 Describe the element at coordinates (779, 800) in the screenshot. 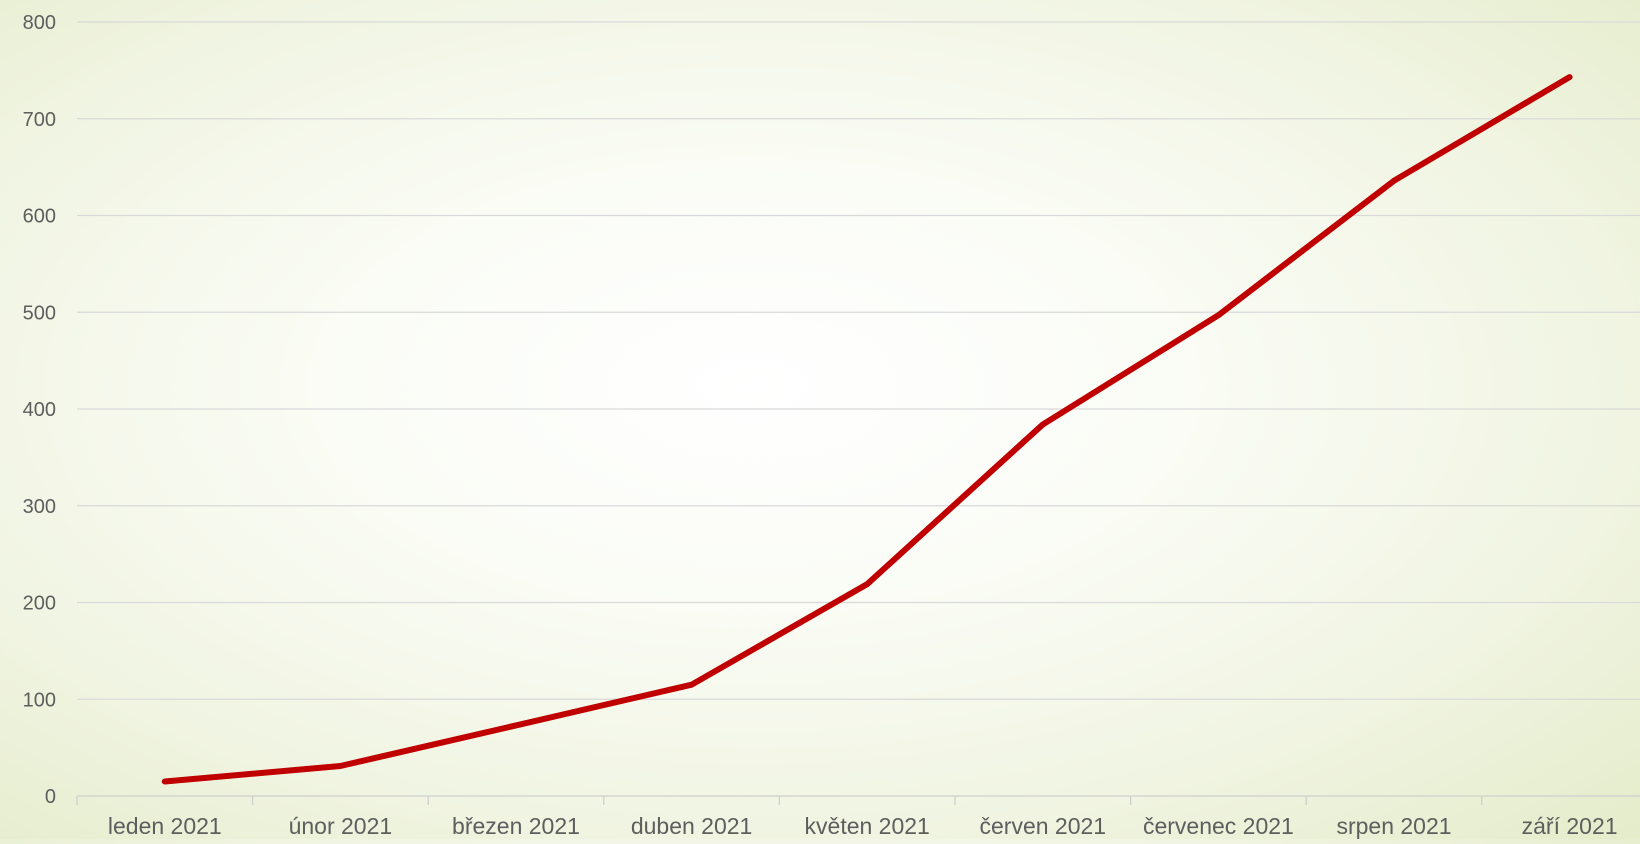

I see `x-axis` at that location.